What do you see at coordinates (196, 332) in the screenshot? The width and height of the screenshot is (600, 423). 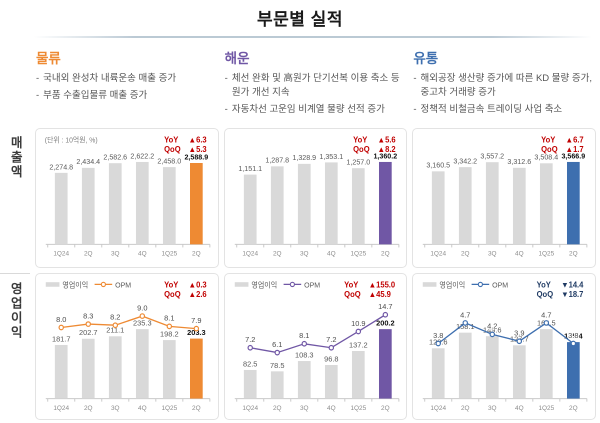 I see `svg-text: 203.3` at bounding box center [196, 332].